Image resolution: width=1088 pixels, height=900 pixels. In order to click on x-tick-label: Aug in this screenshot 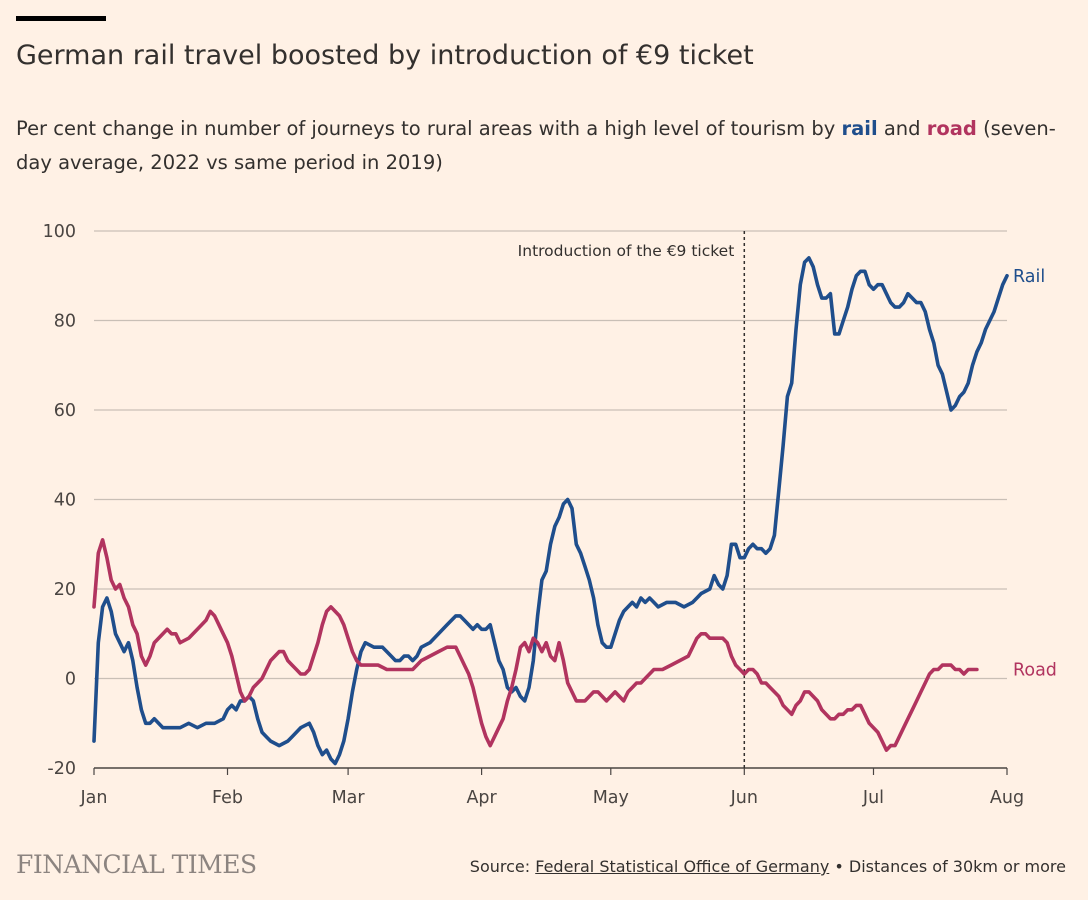, I will do `click(1007, 798)`.